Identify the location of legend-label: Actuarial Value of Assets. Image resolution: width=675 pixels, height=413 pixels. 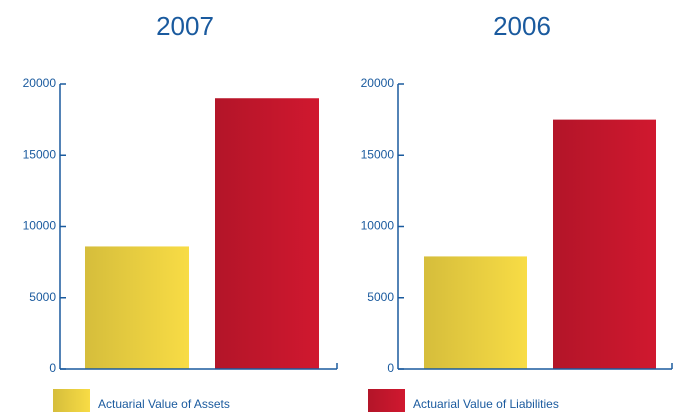
(164, 404).